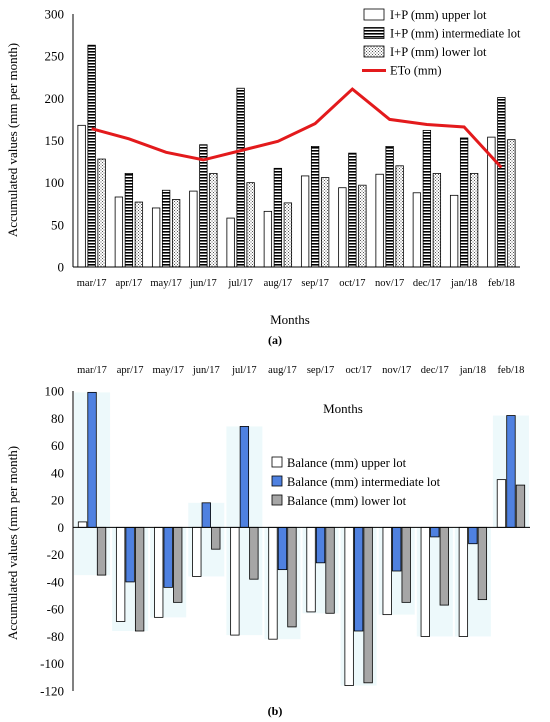  I want to click on a-category-label: feb/18, so click(501, 283).